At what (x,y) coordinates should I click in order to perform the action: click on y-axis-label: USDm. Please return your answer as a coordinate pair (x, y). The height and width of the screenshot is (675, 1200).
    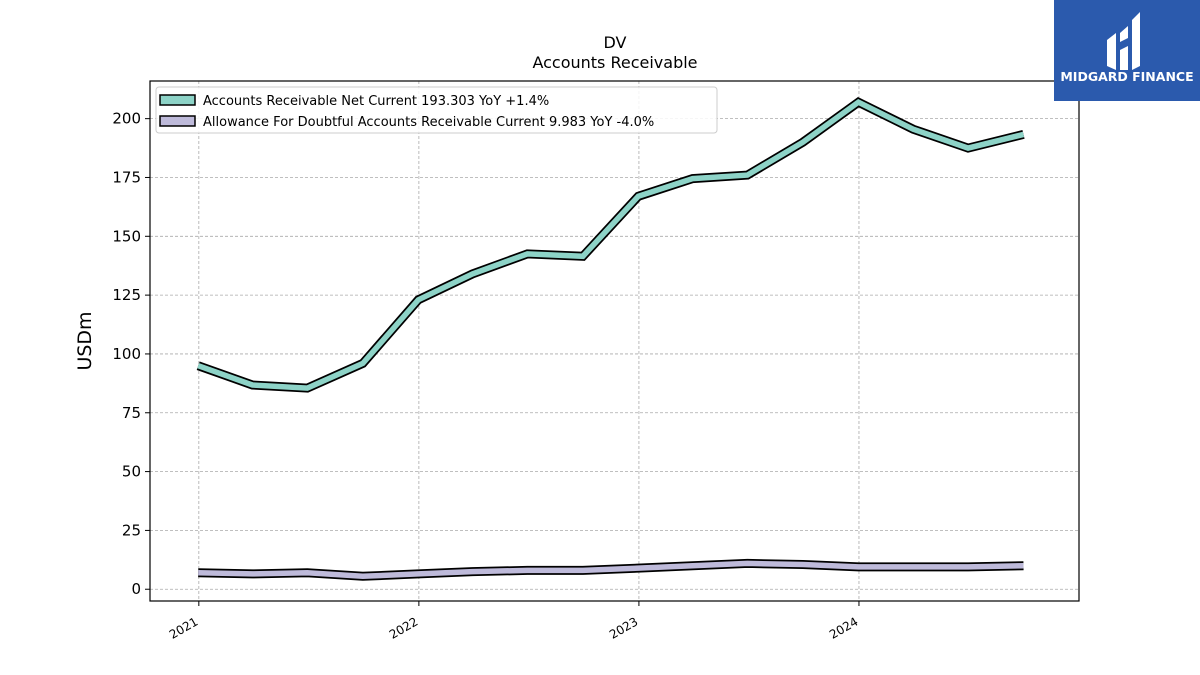
    Looking at the image, I should click on (85, 340).